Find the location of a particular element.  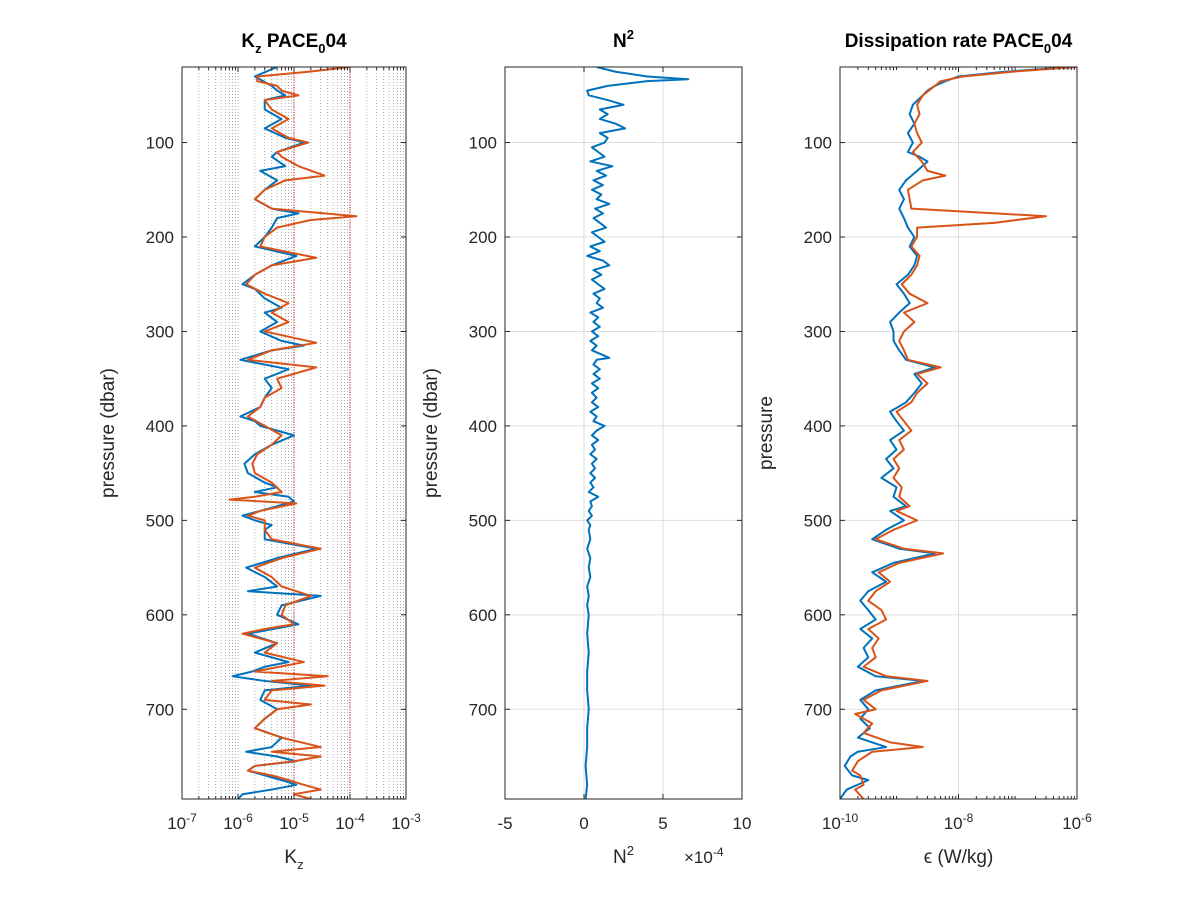

dissipation-y-axis-label: pressure is located at coordinates (766, 433).